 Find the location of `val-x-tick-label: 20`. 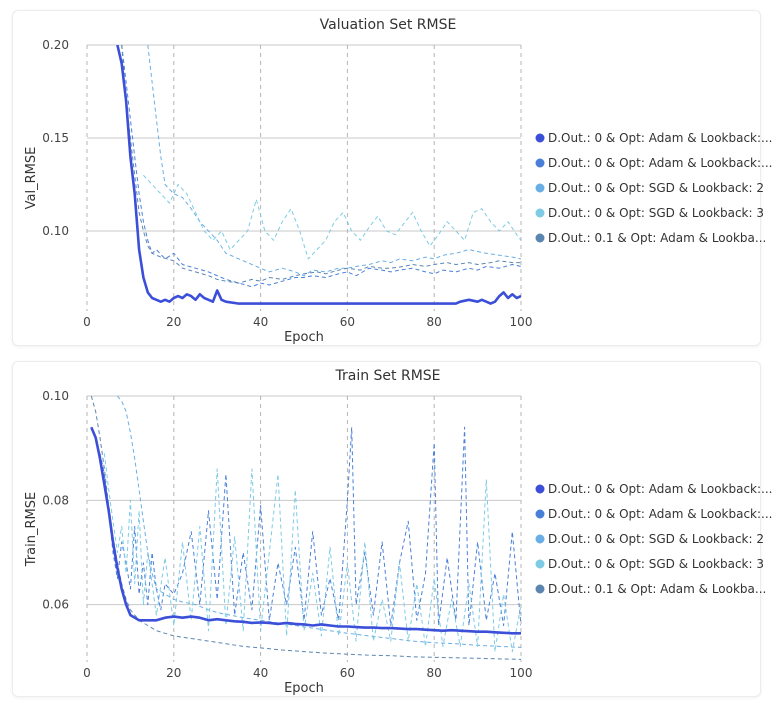

val-x-tick-label: 20 is located at coordinates (173, 322).